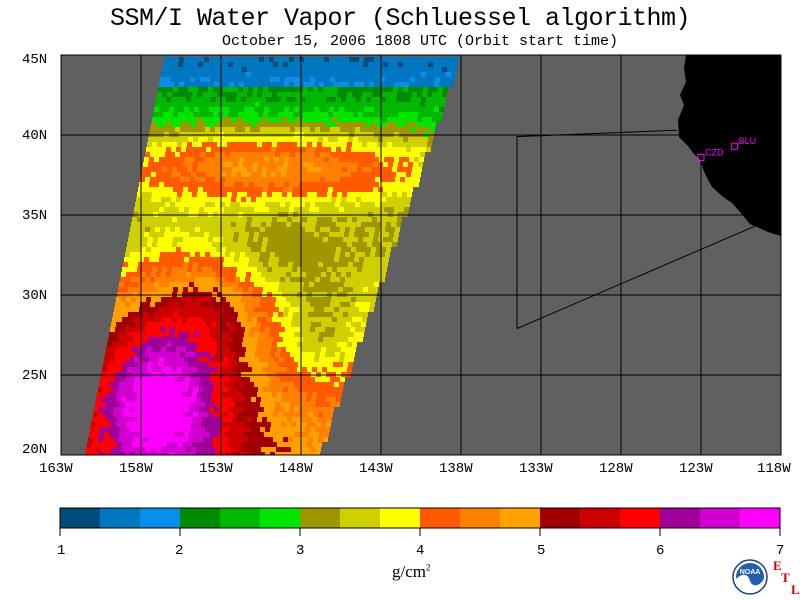  I want to click on unit-exponent: 2, so click(428, 567).